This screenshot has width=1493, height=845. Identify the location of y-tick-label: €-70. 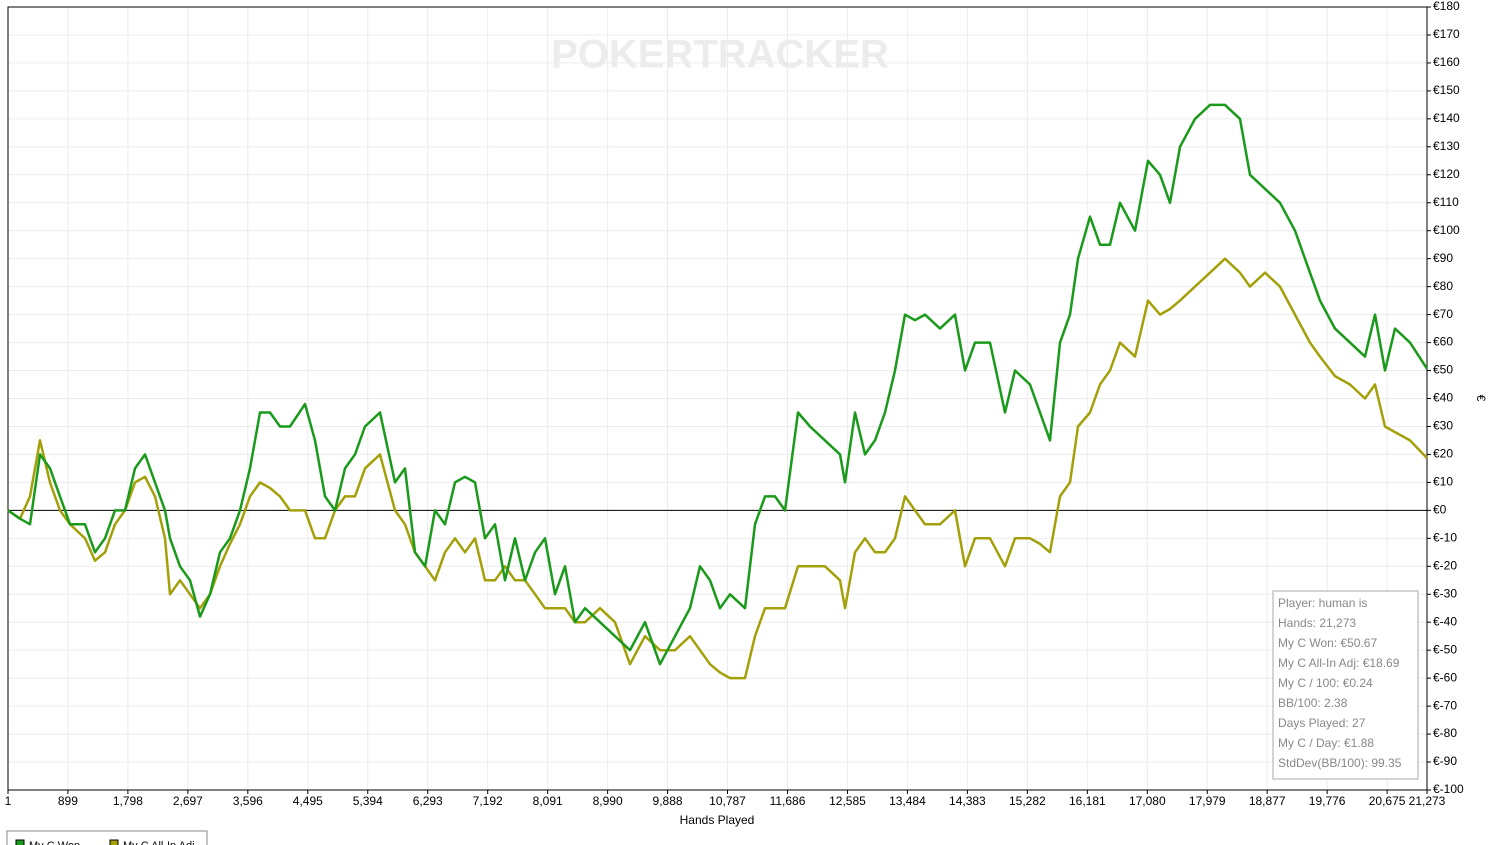
(1445, 705).